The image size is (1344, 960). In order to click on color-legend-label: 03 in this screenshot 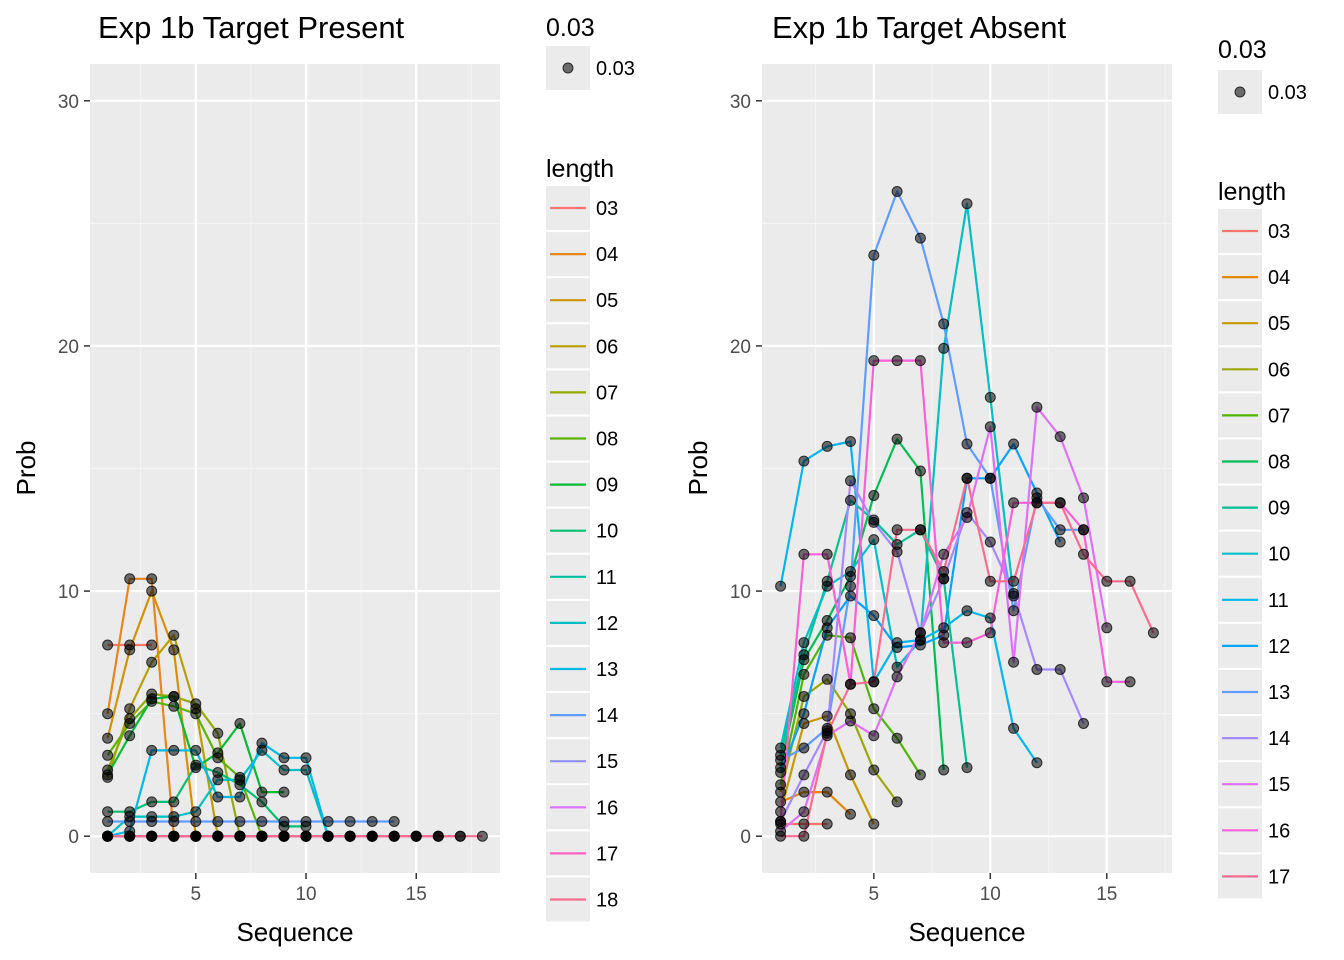, I will do `click(1279, 232)`.